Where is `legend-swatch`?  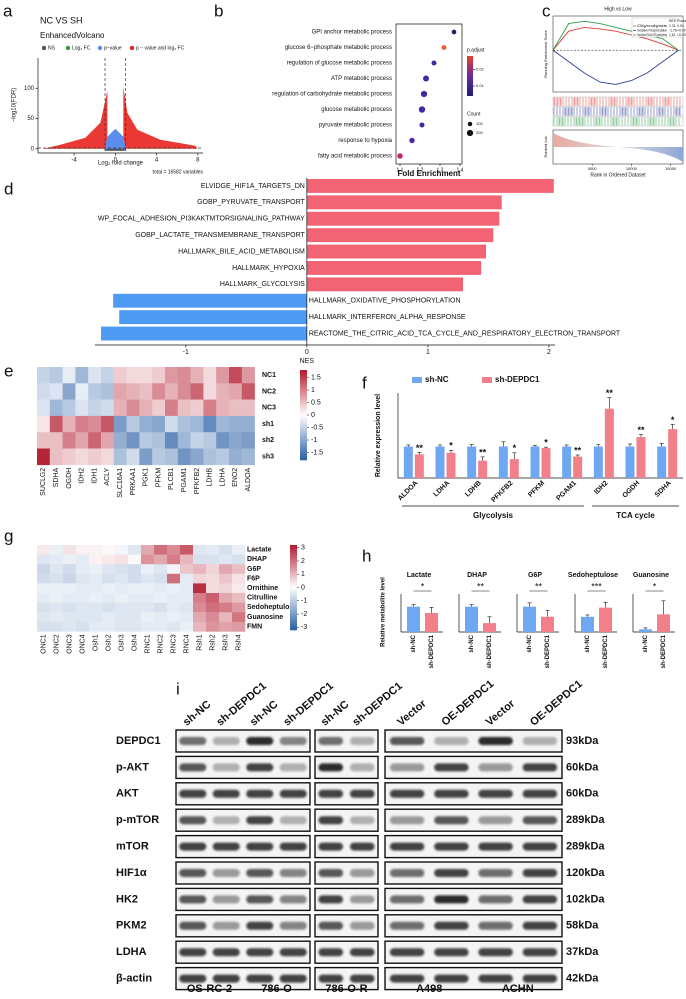 legend-swatch is located at coordinates (100, 48).